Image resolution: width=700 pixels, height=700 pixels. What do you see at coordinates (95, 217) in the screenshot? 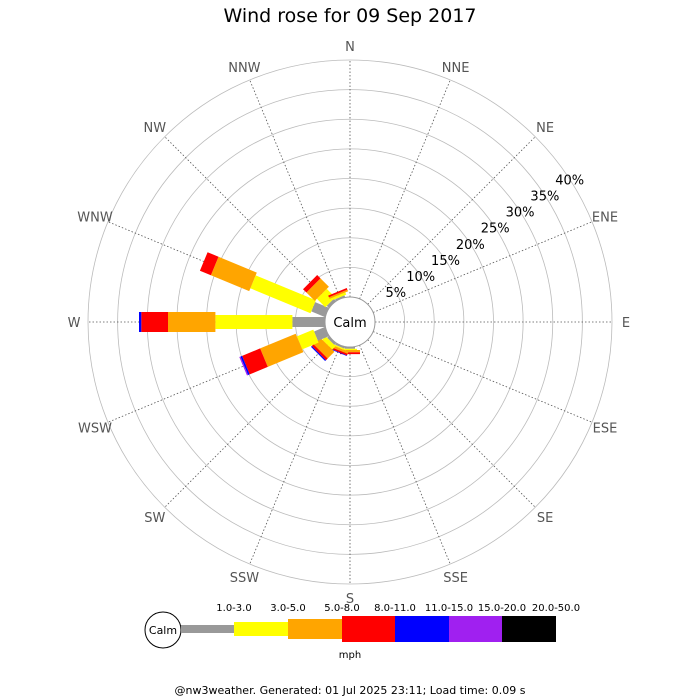
I see `direction-label-wnw: WNW` at bounding box center [95, 217].